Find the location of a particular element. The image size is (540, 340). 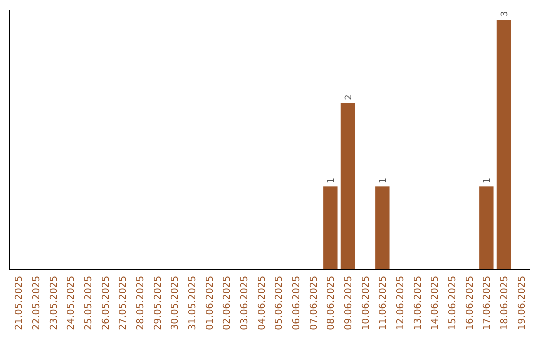

x-tick-label: 09.06.2025 is located at coordinates (349, 303).